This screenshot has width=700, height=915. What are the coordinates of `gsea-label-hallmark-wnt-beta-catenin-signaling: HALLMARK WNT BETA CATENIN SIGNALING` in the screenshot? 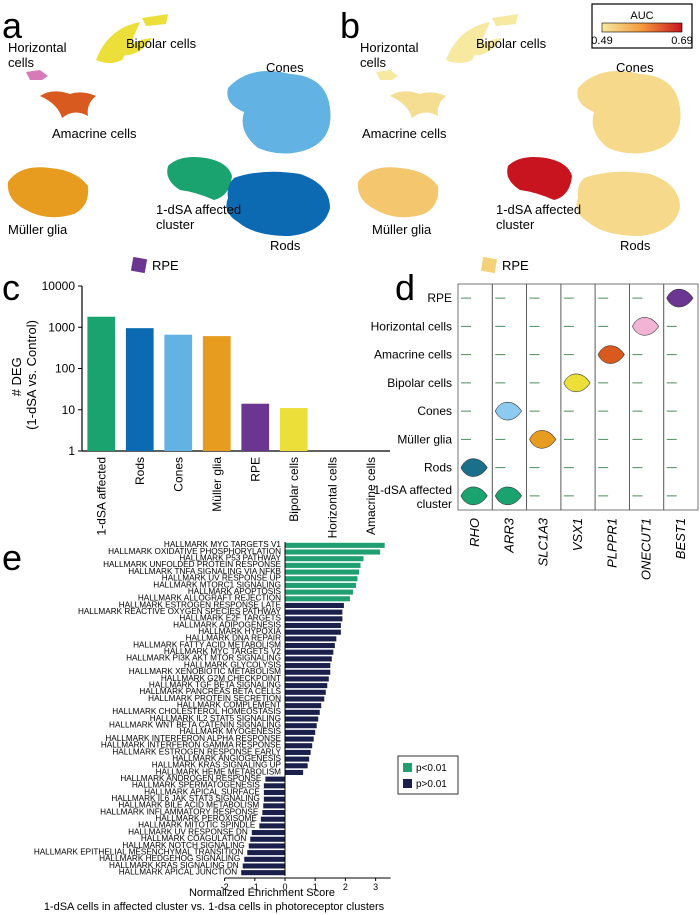 It's located at (195, 725).